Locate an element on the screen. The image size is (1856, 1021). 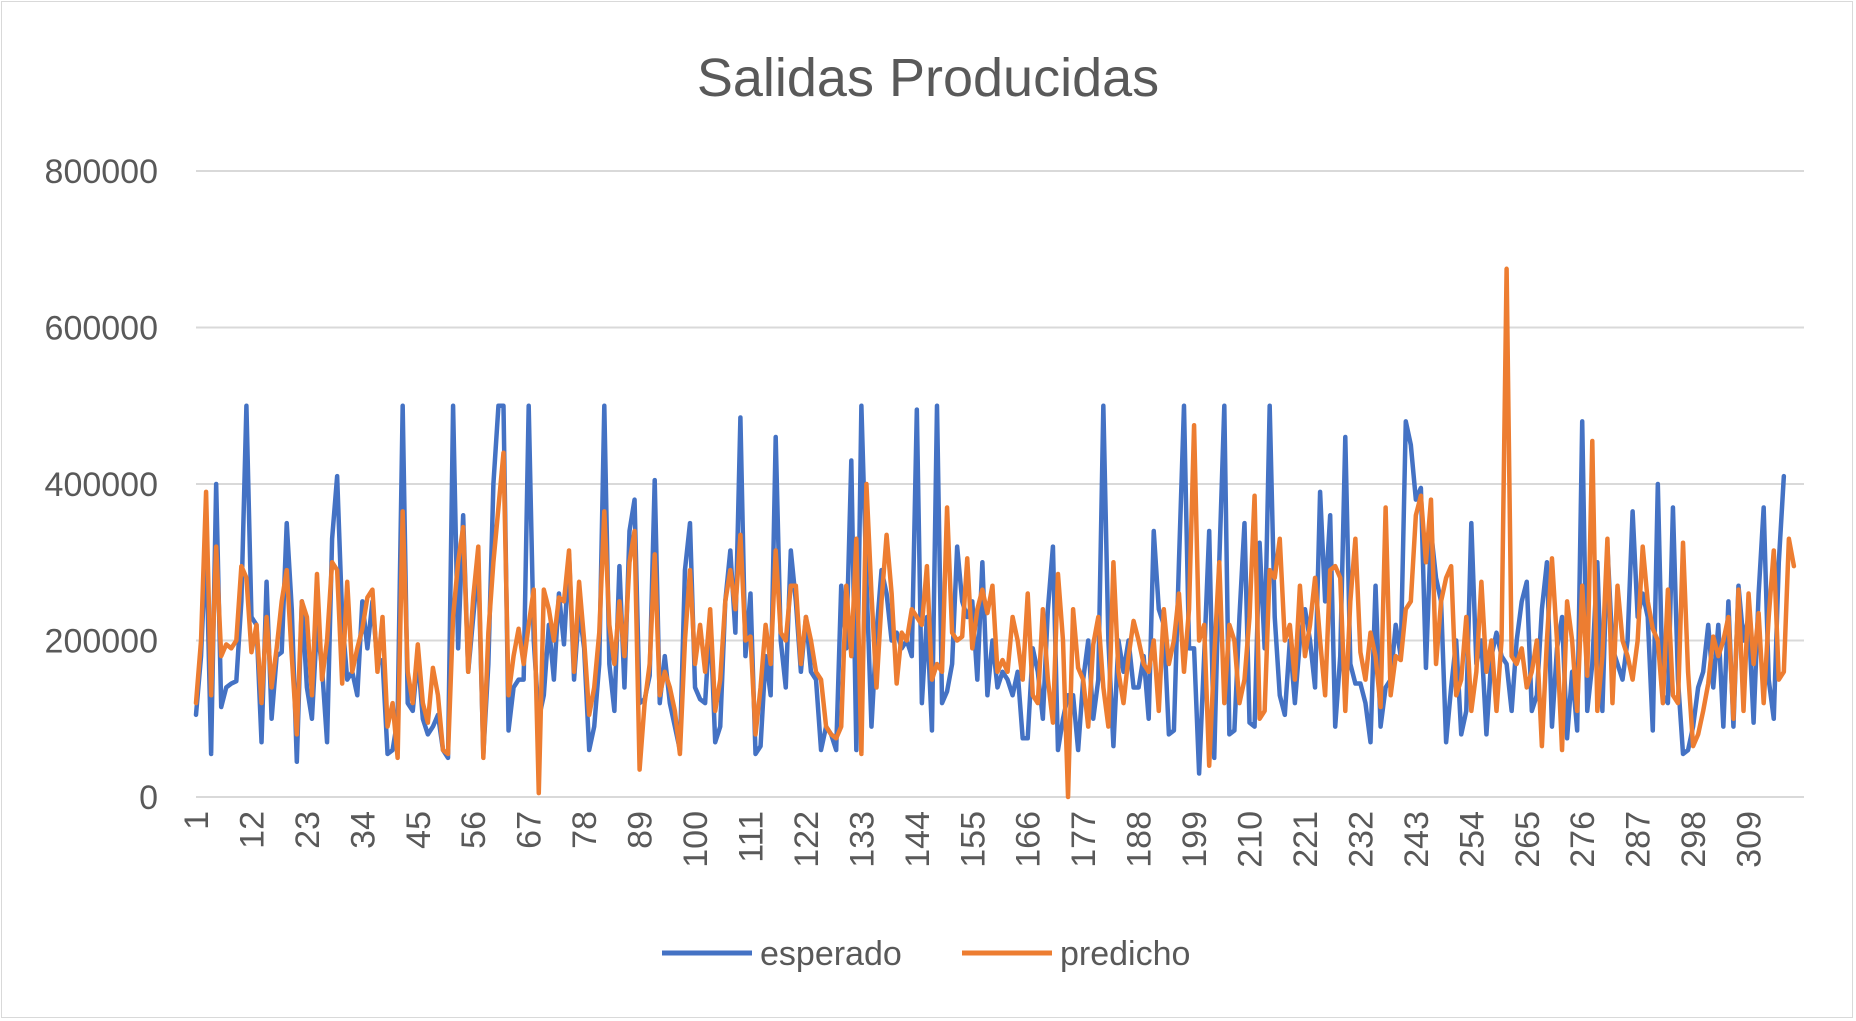
y-tick-label: 400000 is located at coordinates (101, 485).